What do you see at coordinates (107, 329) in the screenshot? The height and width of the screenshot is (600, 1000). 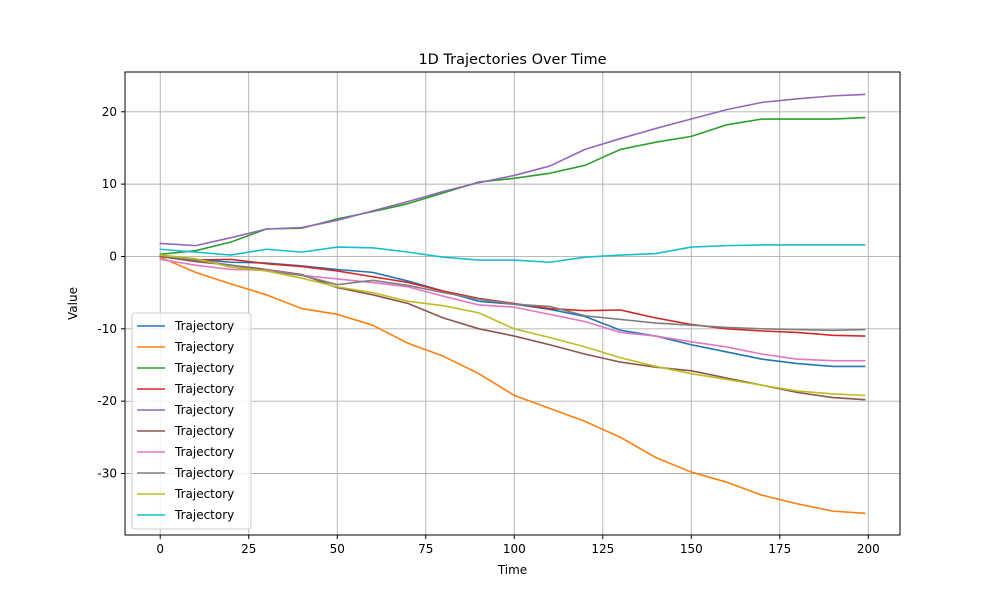 I see `y-tick-label: -10` at bounding box center [107, 329].